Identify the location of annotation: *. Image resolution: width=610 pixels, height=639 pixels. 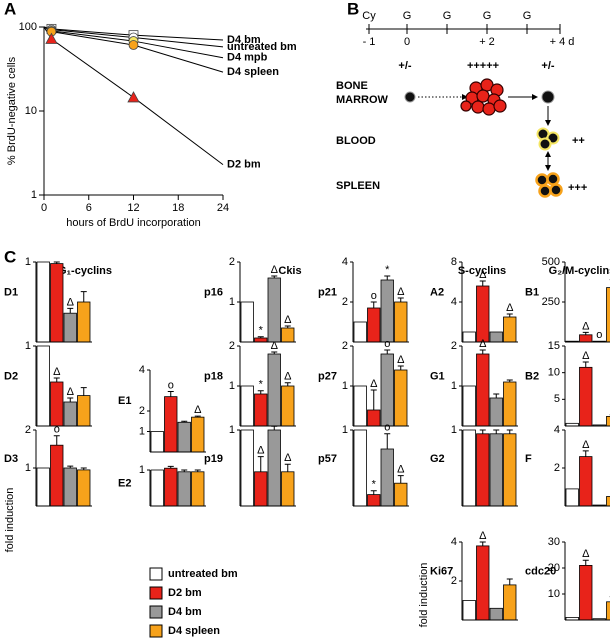
(387, 270).